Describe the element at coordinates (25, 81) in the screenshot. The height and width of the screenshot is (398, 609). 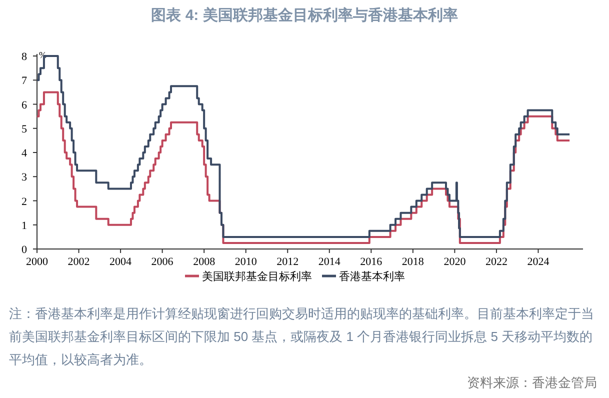
I see `y-tick-label: 7` at that location.